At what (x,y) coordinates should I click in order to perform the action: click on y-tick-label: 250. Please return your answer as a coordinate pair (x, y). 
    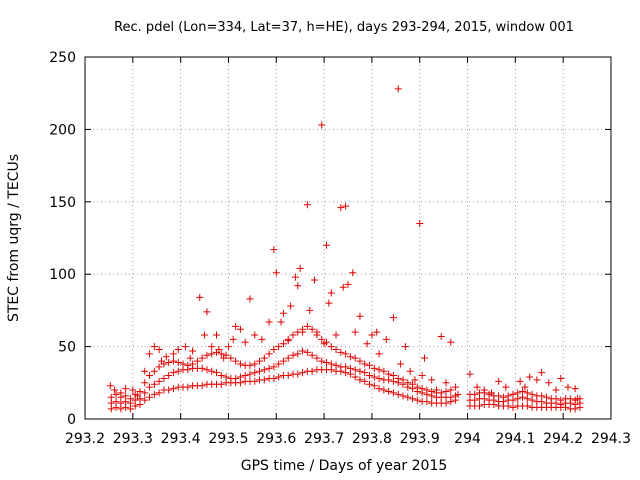
    Looking at the image, I should click on (62, 58).